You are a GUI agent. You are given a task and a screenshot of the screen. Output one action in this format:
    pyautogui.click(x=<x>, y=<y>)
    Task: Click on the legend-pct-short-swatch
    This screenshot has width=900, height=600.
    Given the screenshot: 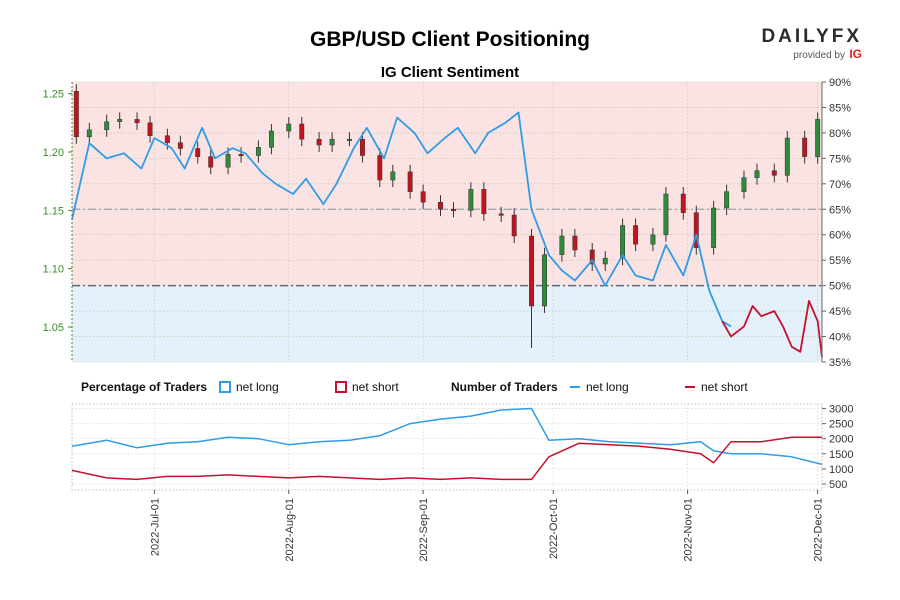 What is the action you would take?
    pyautogui.click(x=341, y=387)
    